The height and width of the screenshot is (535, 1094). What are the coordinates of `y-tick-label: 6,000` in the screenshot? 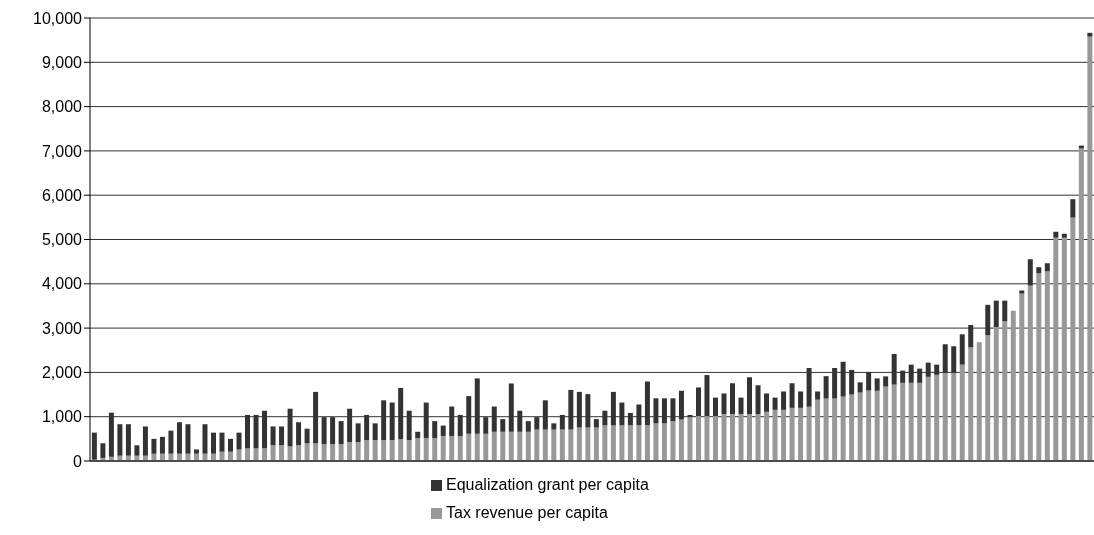 It's located at (62, 195).